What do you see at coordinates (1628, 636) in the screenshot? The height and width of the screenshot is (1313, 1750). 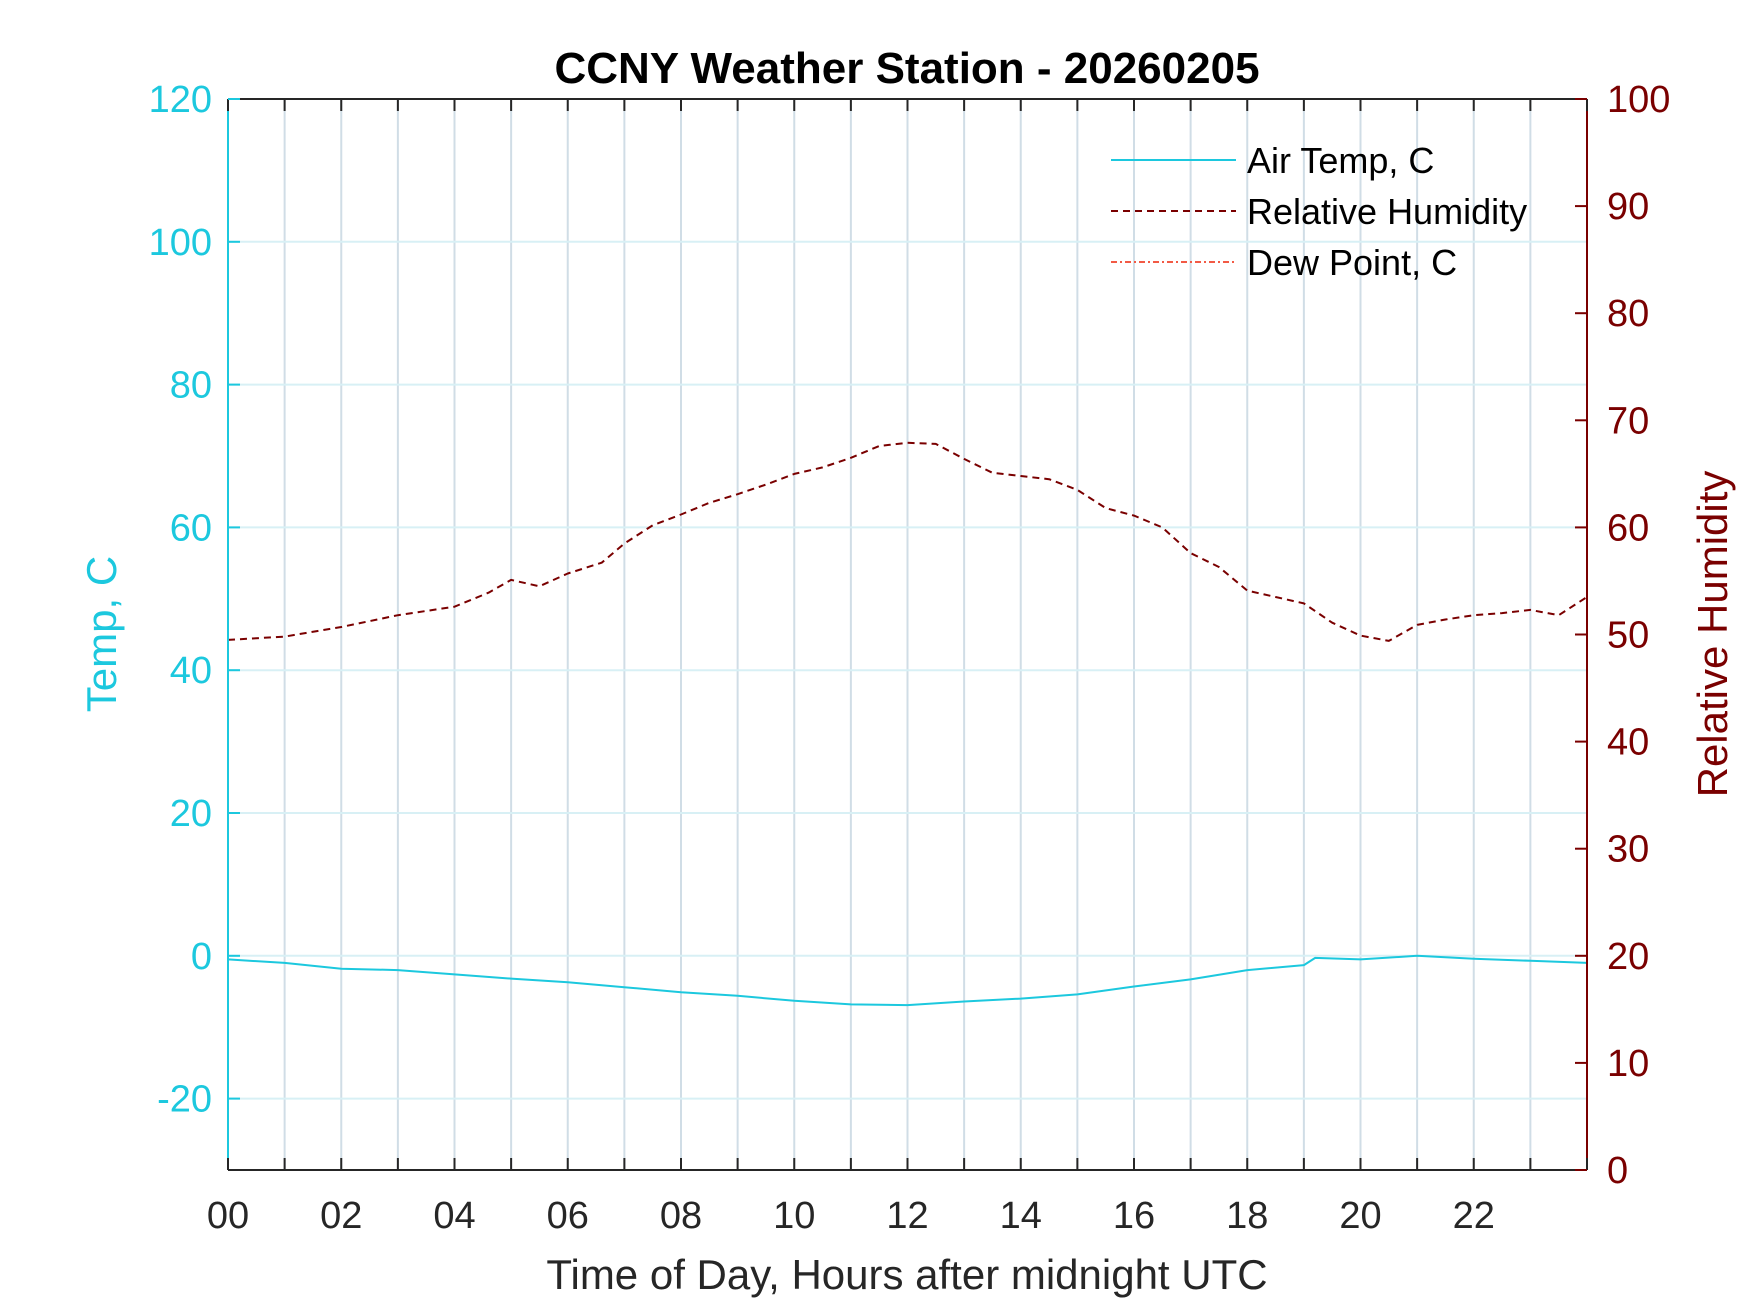 I see `y-right-tick-label: 50` at bounding box center [1628, 636].